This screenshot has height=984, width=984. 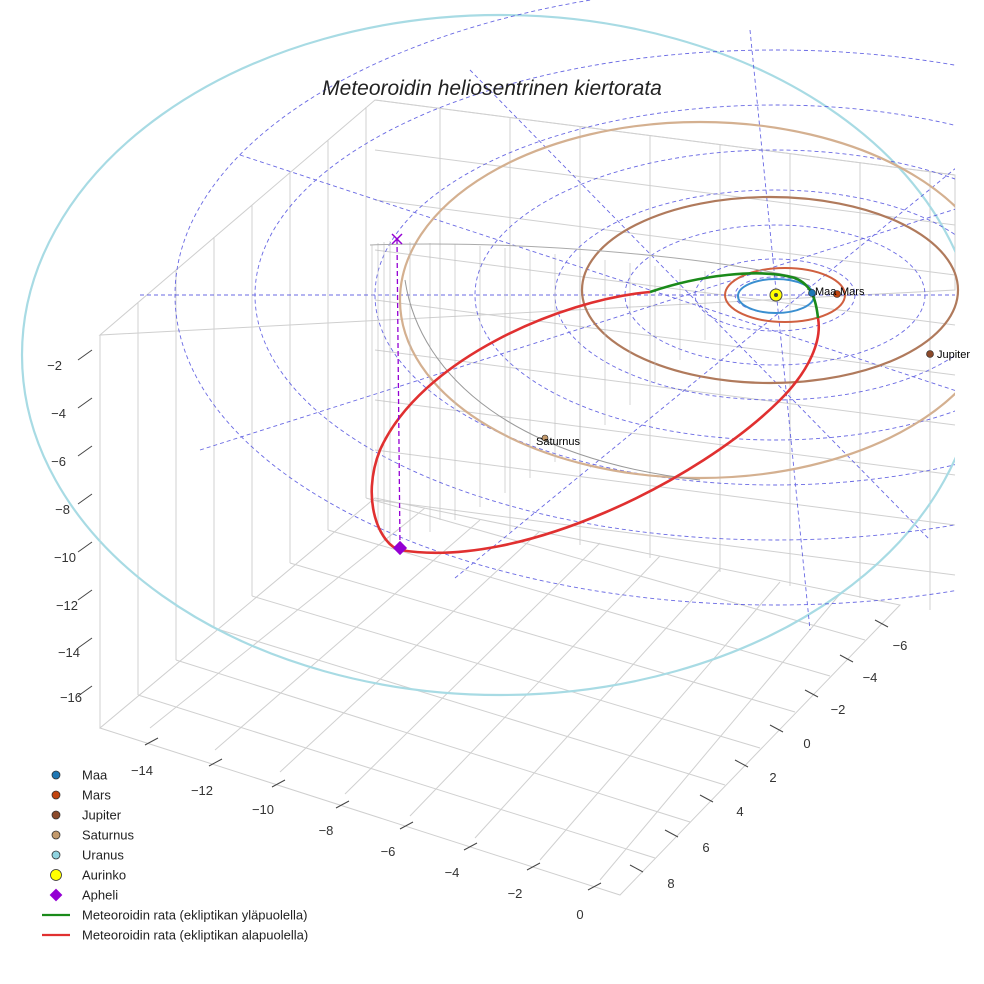 I want to click on legend-label: Aurinko, so click(x=104, y=875).